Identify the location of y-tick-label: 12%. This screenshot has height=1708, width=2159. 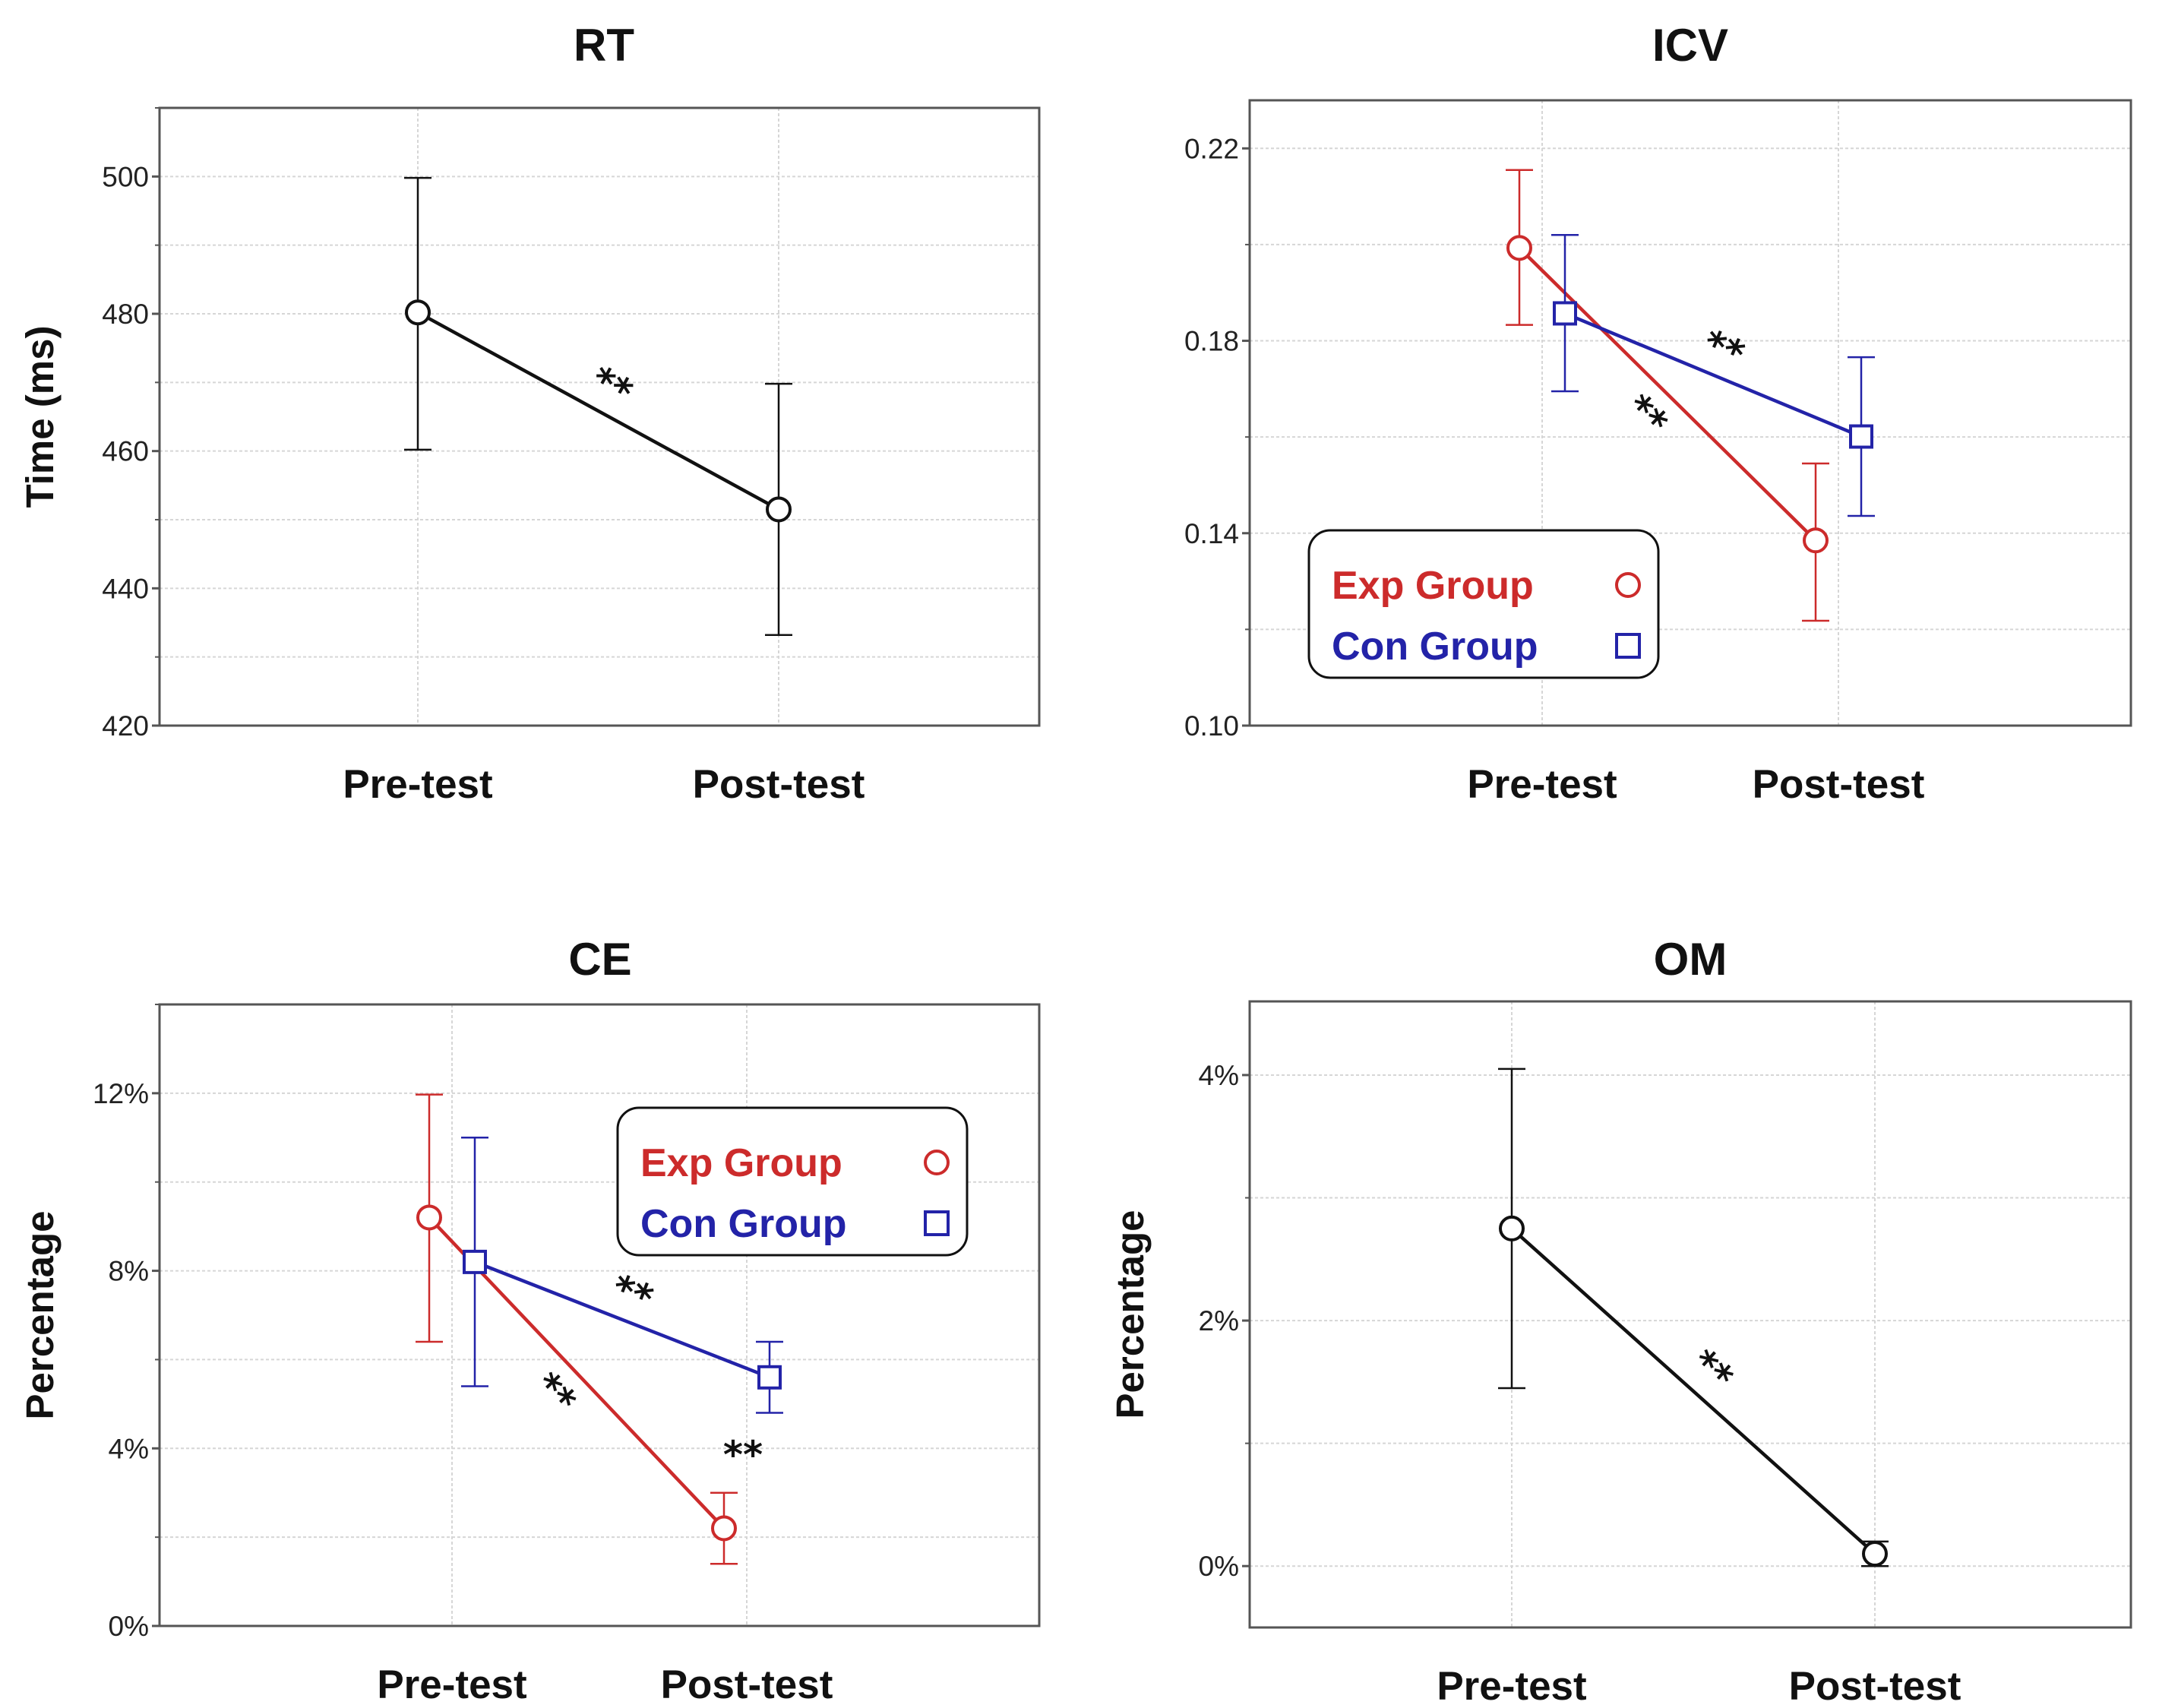
(121, 1093).